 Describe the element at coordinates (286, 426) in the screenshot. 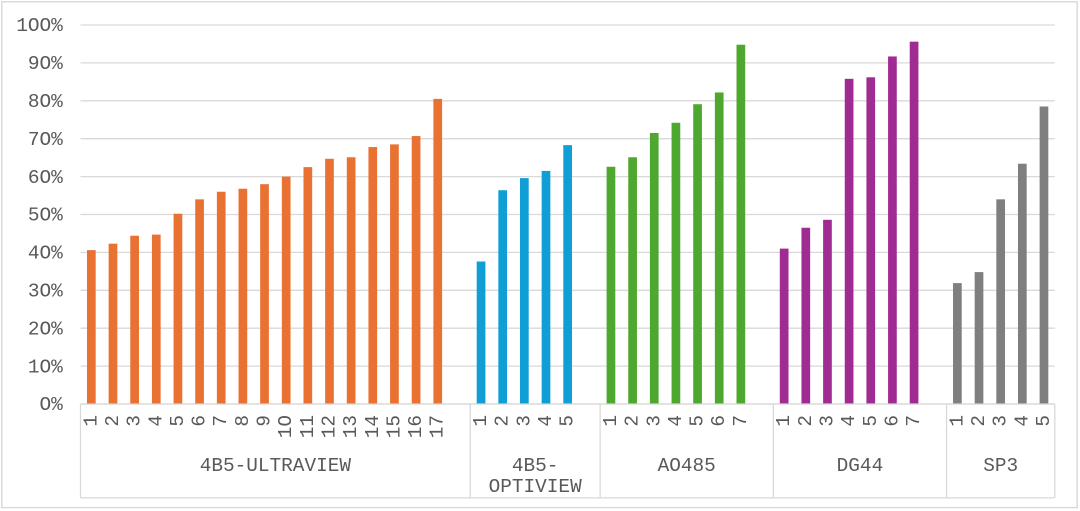

I see `svg-text: 1O` at that location.